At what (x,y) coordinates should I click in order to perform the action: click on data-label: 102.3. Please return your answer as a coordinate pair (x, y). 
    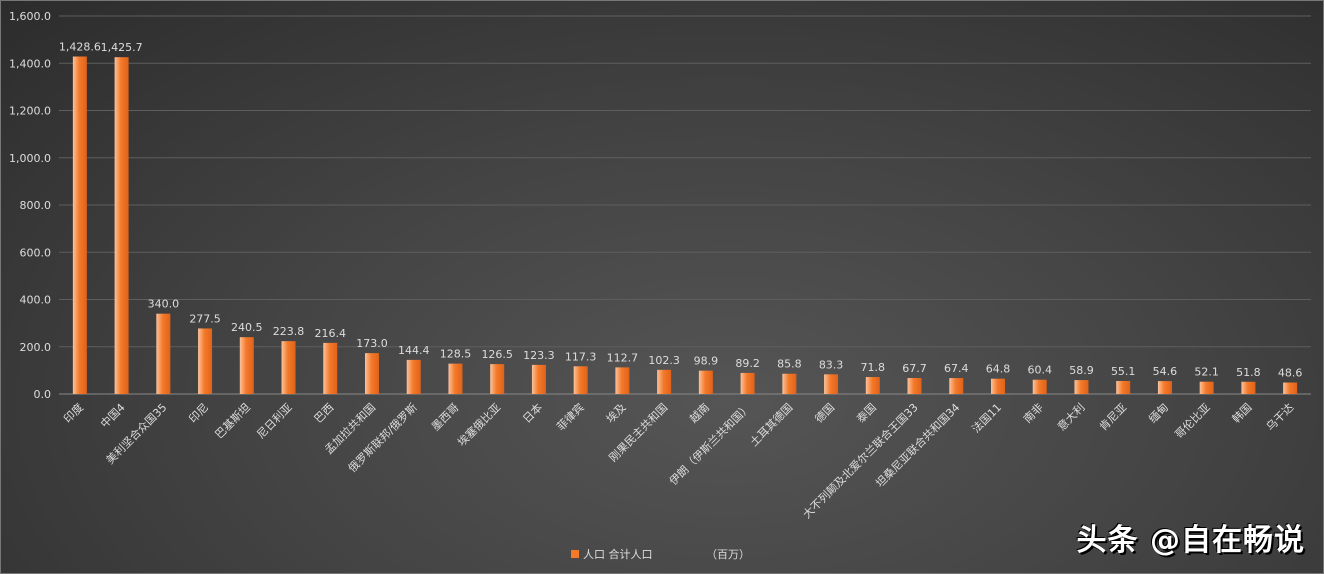
    Looking at the image, I should click on (664, 360).